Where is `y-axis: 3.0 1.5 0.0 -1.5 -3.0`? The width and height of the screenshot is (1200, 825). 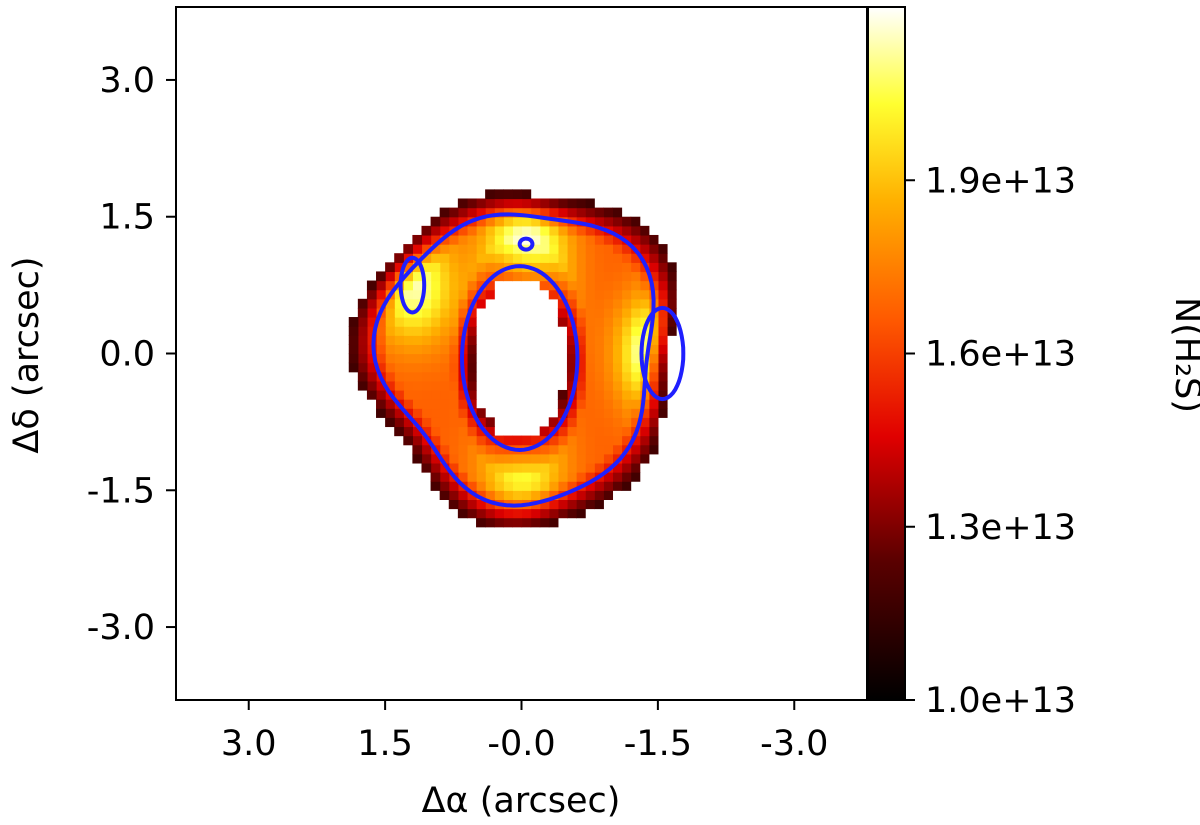 y-axis: 3.0 1.5 0.0 -1.5 -3.0 is located at coordinates (131, 354).